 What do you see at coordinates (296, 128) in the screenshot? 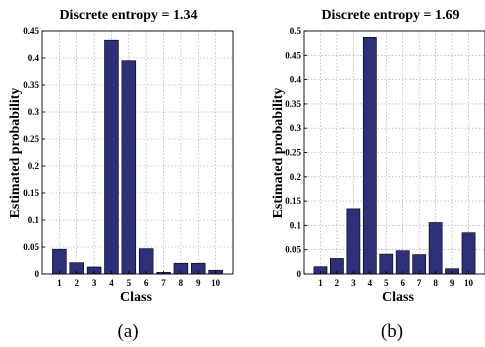
I see `chart-b-ytick-label: 0.3` at bounding box center [296, 128].